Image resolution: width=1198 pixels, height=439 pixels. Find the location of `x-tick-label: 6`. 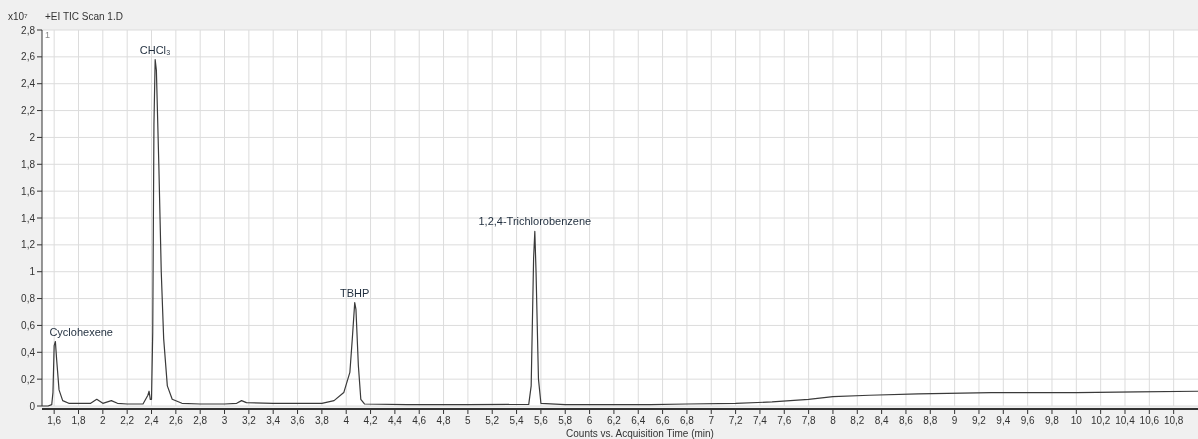

x-tick-label: 6 is located at coordinates (589, 420).